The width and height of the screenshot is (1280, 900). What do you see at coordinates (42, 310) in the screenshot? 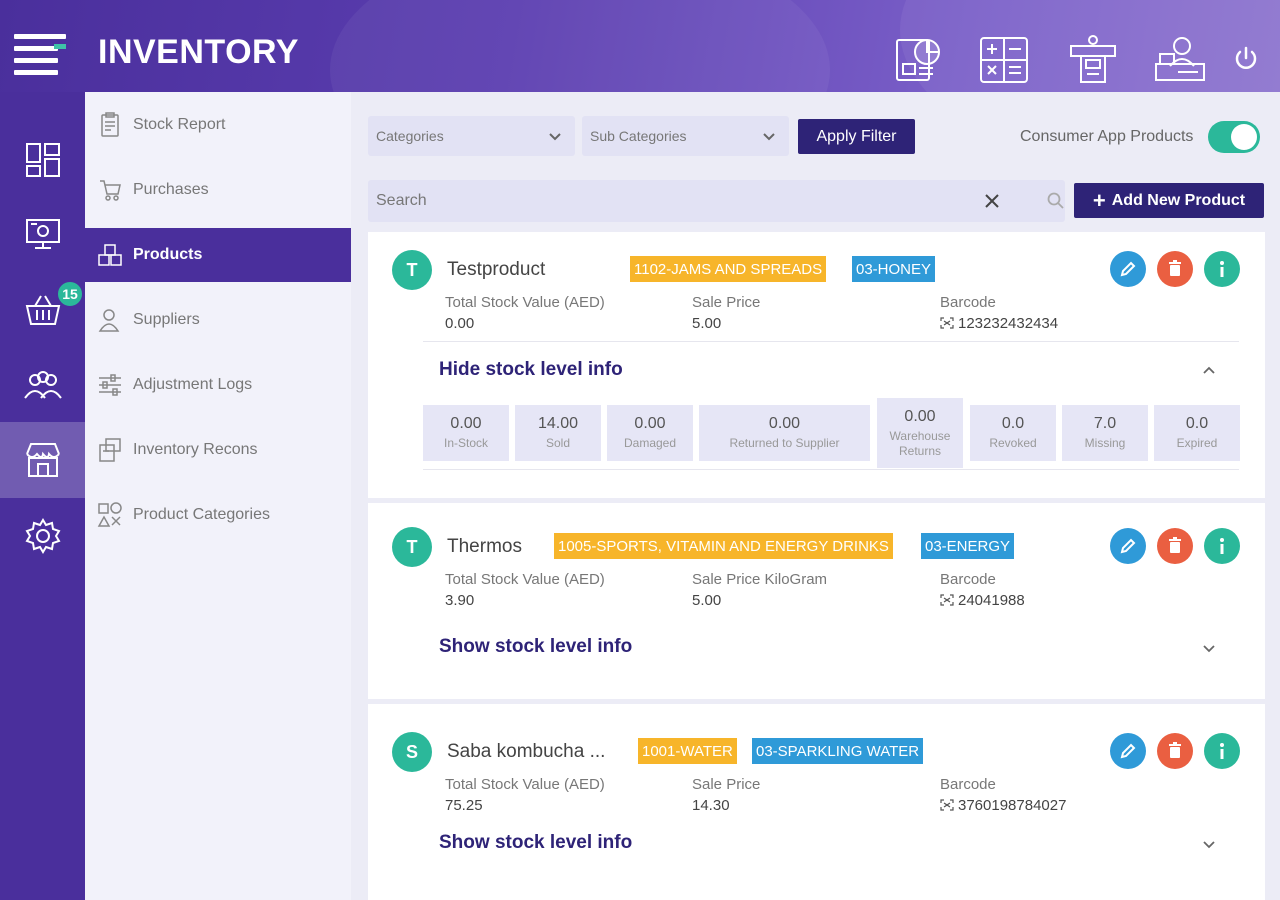
I see `basket-icon: 15` at bounding box center [42, 310].